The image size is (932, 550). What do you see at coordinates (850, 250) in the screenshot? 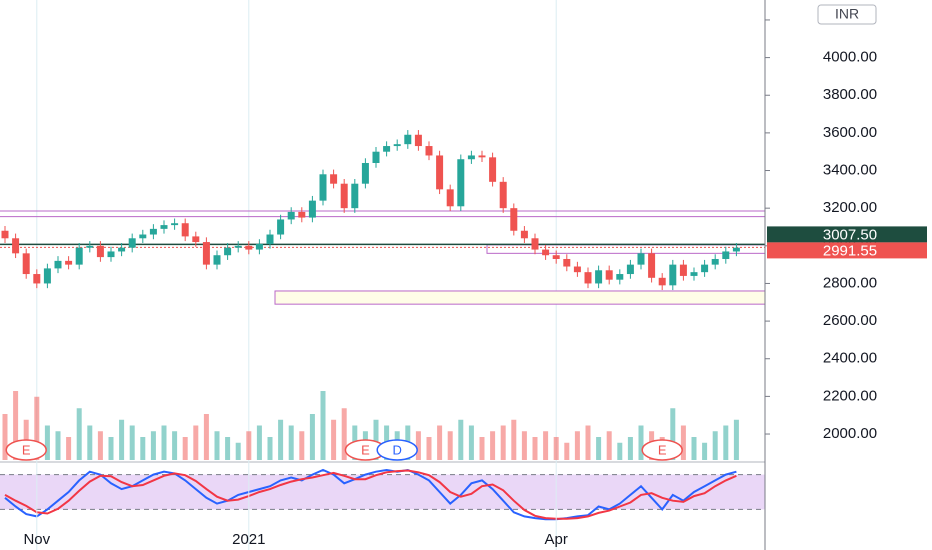
I see `price-badge-label: 2991.55` at bounding box center [850, 250].